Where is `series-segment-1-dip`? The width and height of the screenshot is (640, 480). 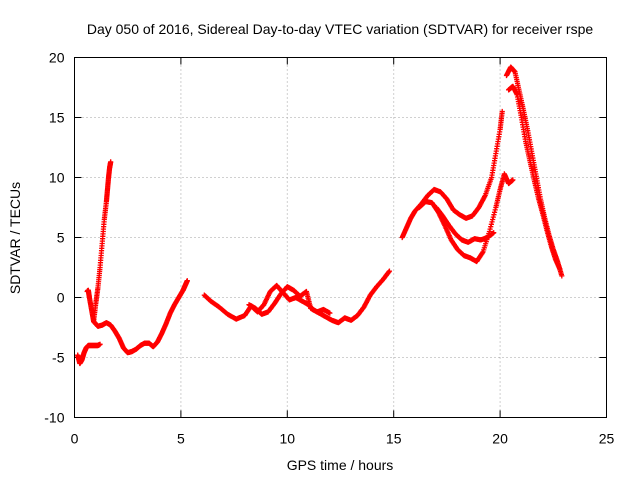 series-segment-1-dip is located at coordinates (89, 354).